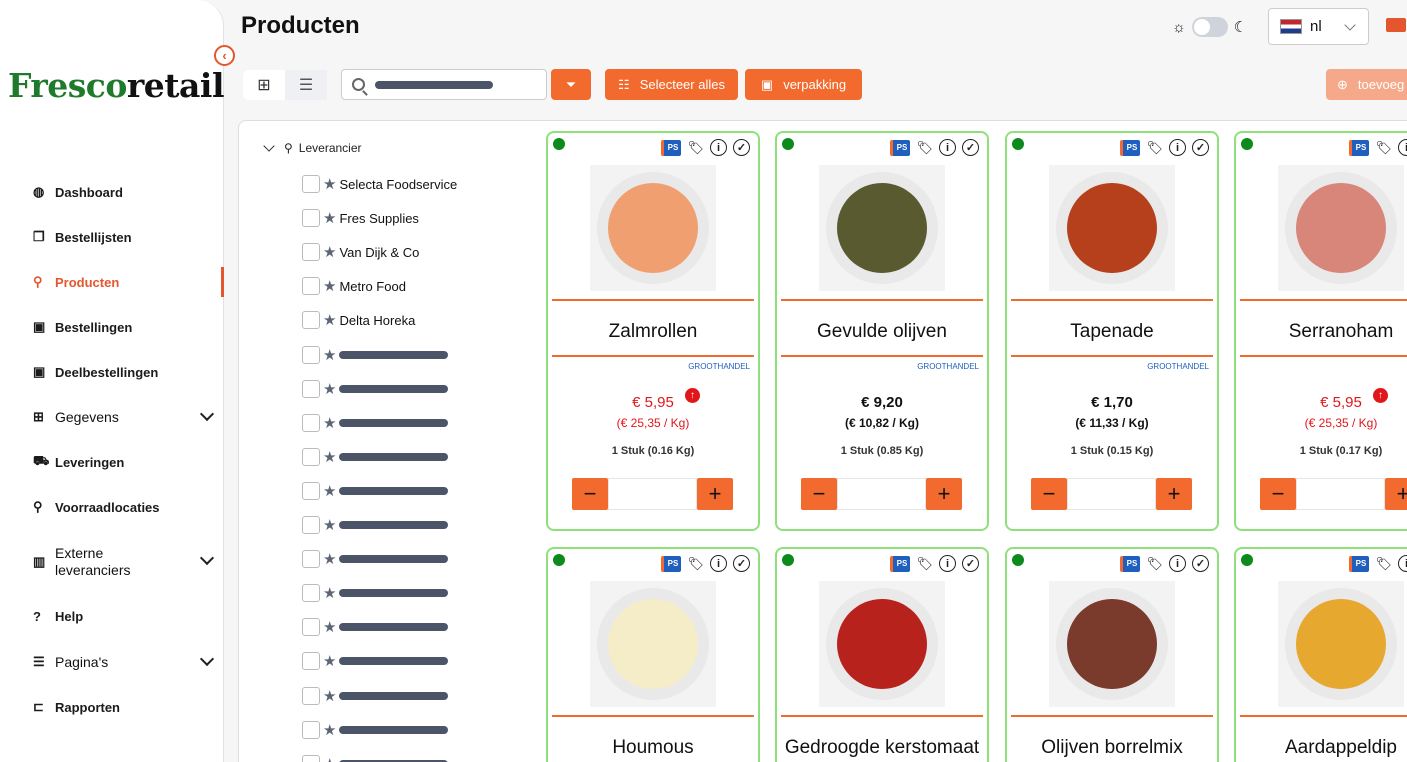 This screenshot has height=762, width=1407. I want to click on product-card: PS 🏷︎ i ✓ Gedroogde kerstomaat, so click(882, 654).